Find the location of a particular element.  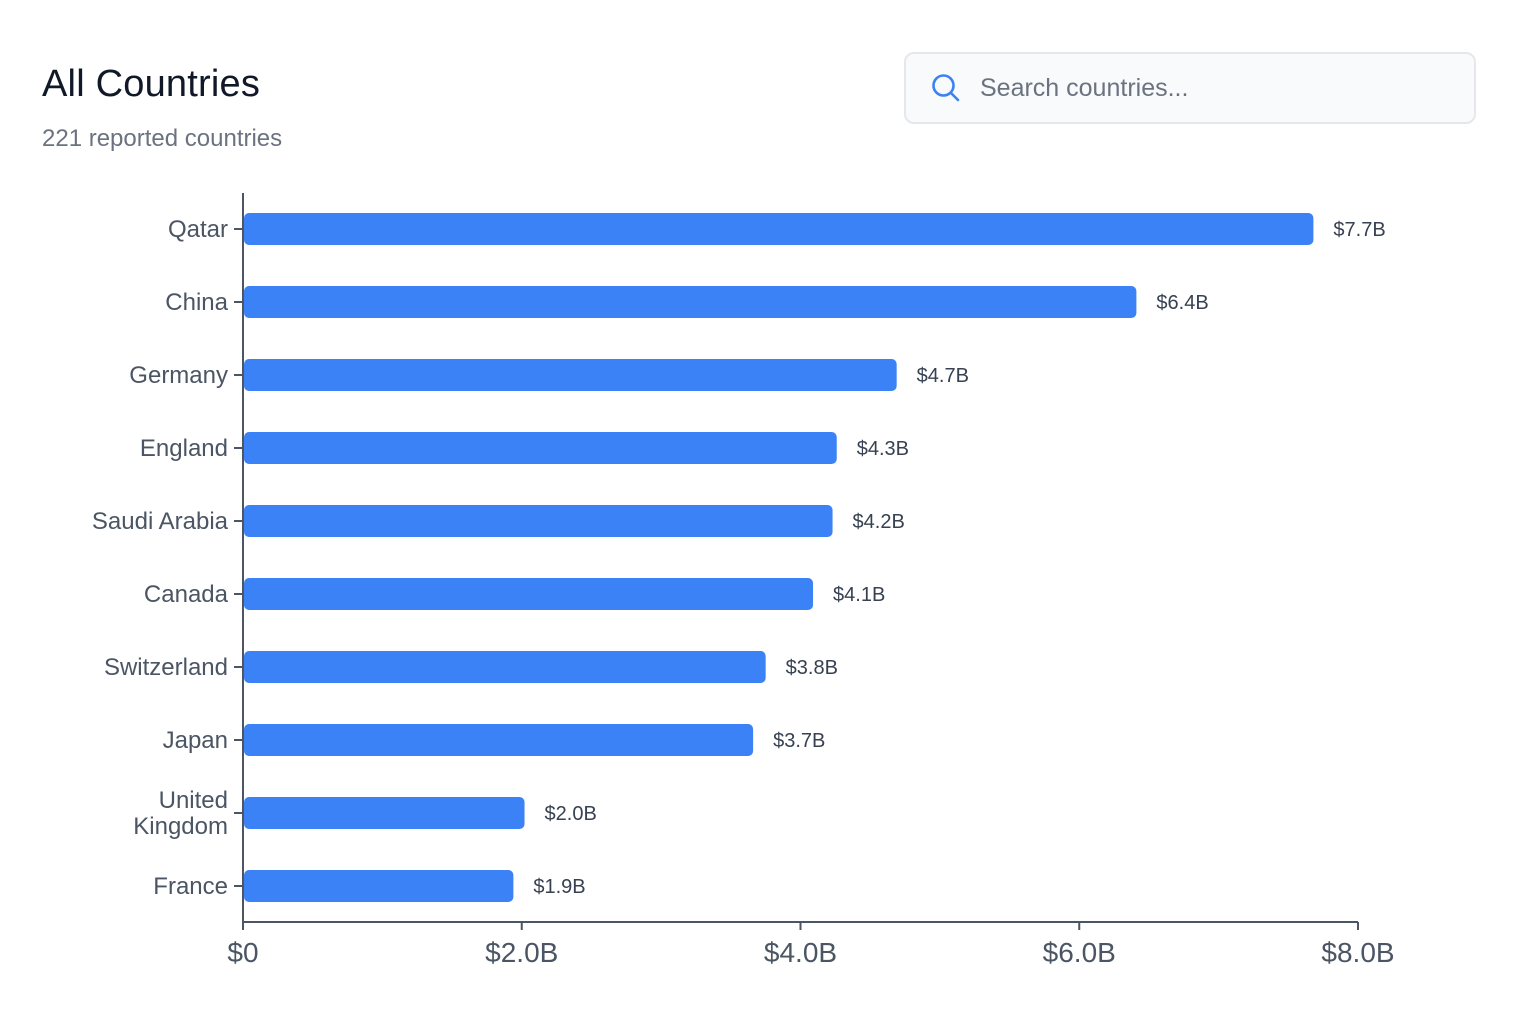

bar-value-label: $1.9B is located at coordinates (559, 887).